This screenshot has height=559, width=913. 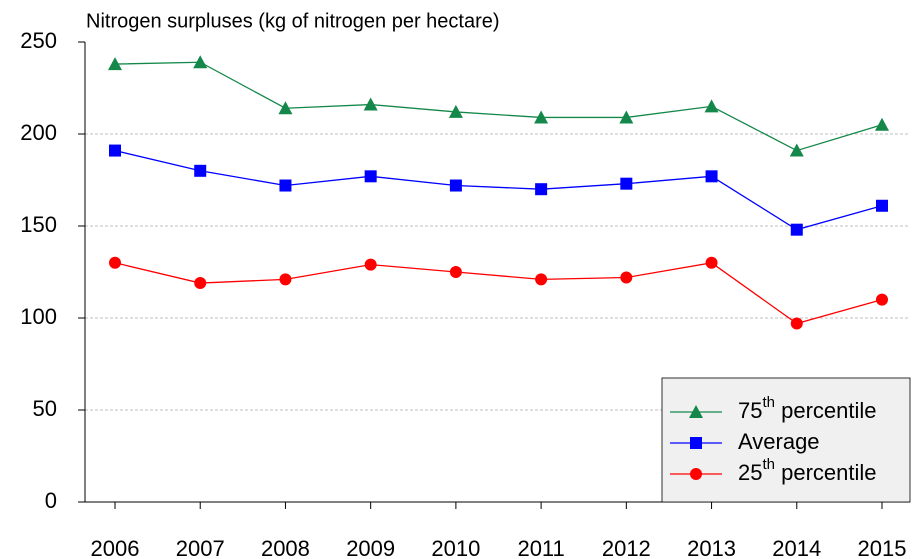 I want to click on x-tick-label: 2015, so click(x=882, y=547).